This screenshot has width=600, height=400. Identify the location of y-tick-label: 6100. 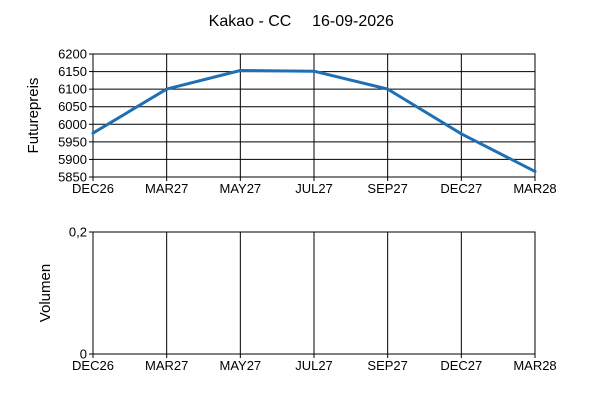
(72, 89).